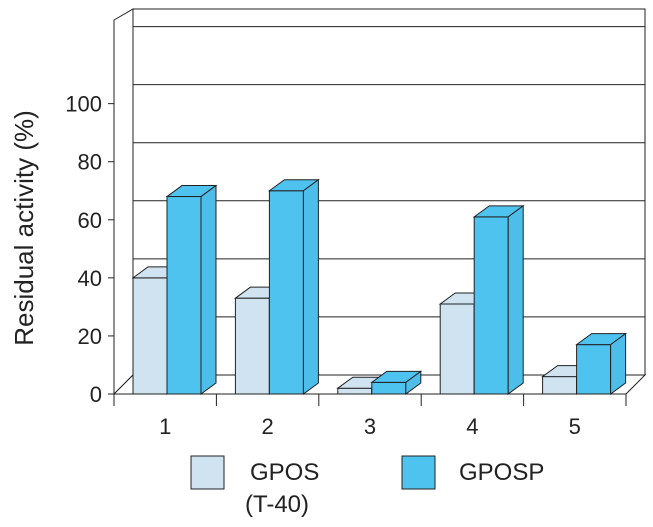 This screenshot has width=653, height=527. I want to click on legend-label-gpos-line1: GPOS, so click(284, 472).